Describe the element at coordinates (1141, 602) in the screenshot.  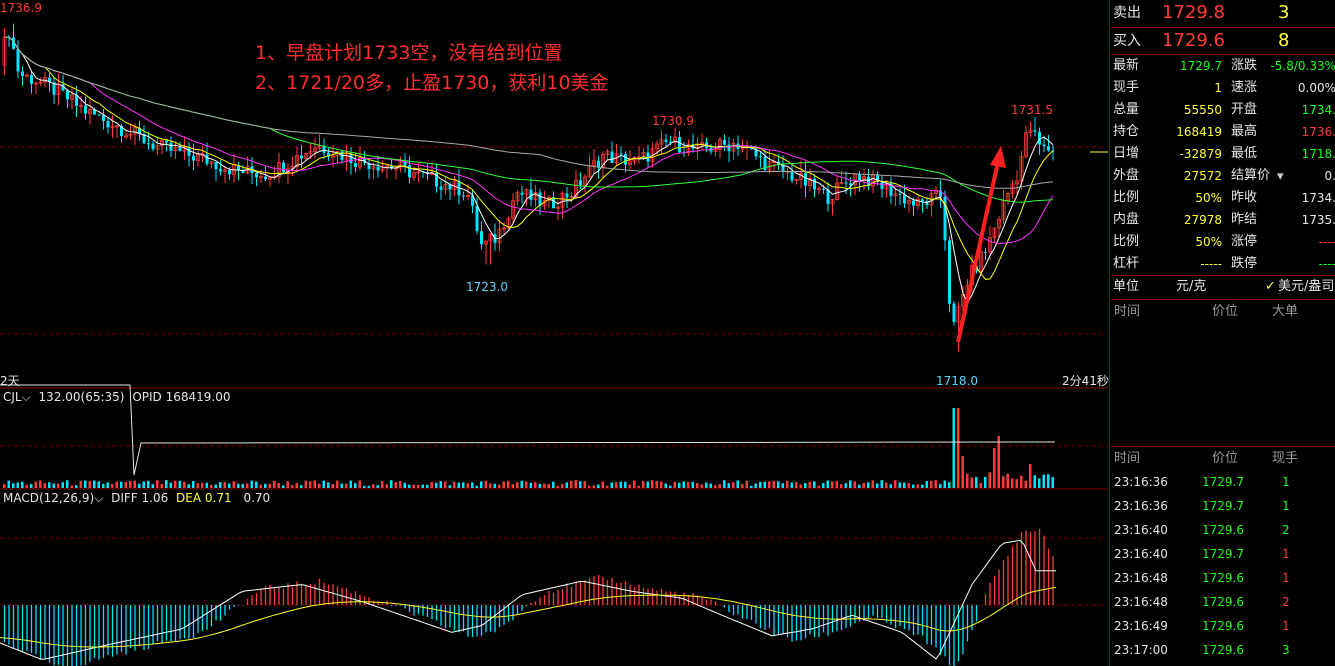
I see `tick-time: 23:16:48` at that location.